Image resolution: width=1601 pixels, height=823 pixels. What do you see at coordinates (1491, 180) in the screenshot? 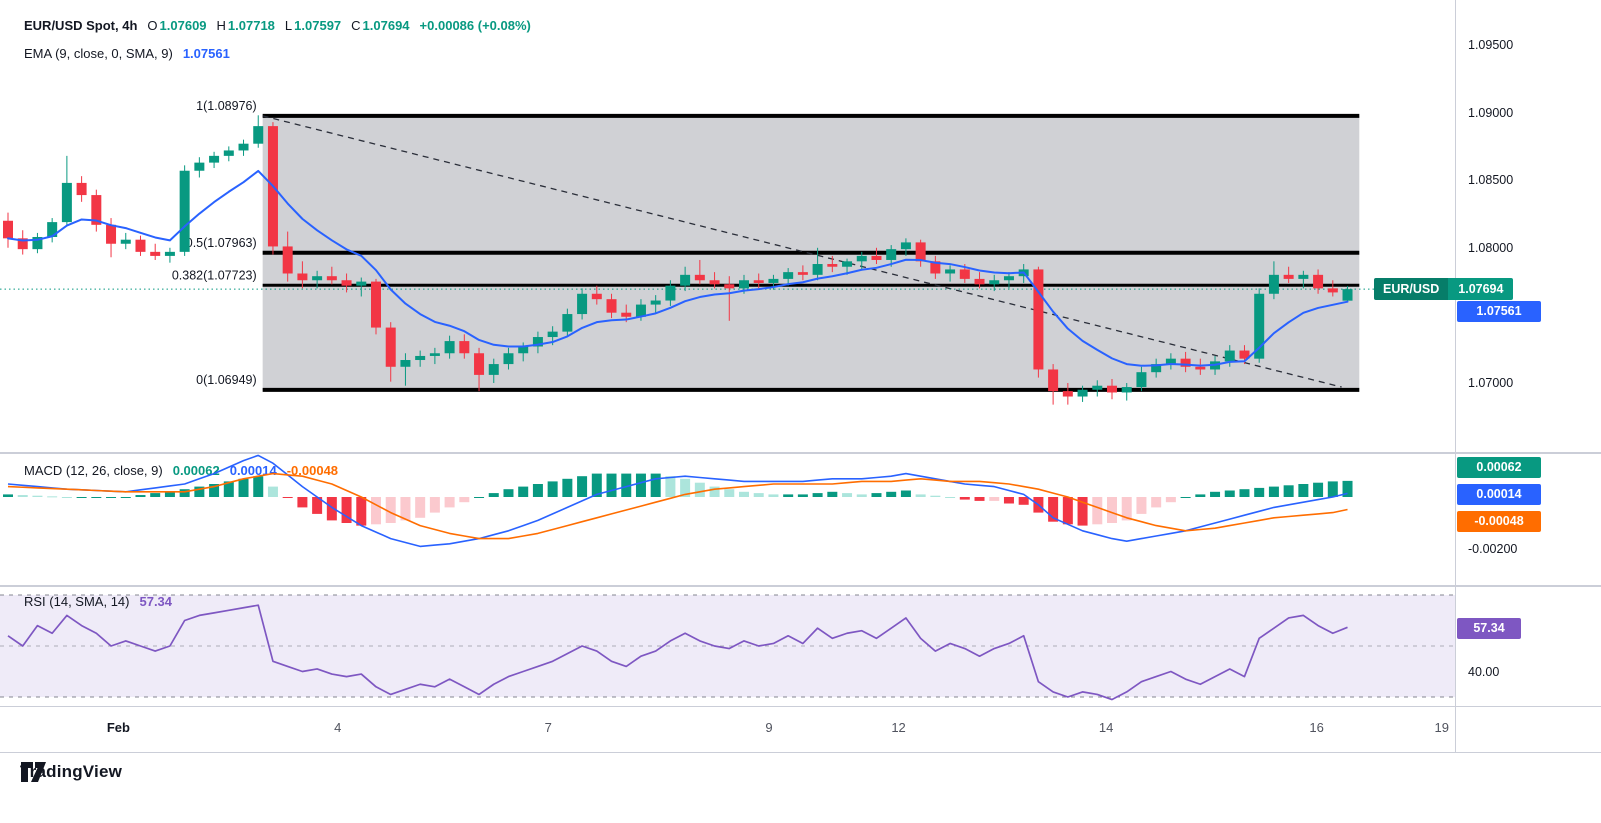
I see `price-tick: 1.08500` at bounding box center [1491, 180].